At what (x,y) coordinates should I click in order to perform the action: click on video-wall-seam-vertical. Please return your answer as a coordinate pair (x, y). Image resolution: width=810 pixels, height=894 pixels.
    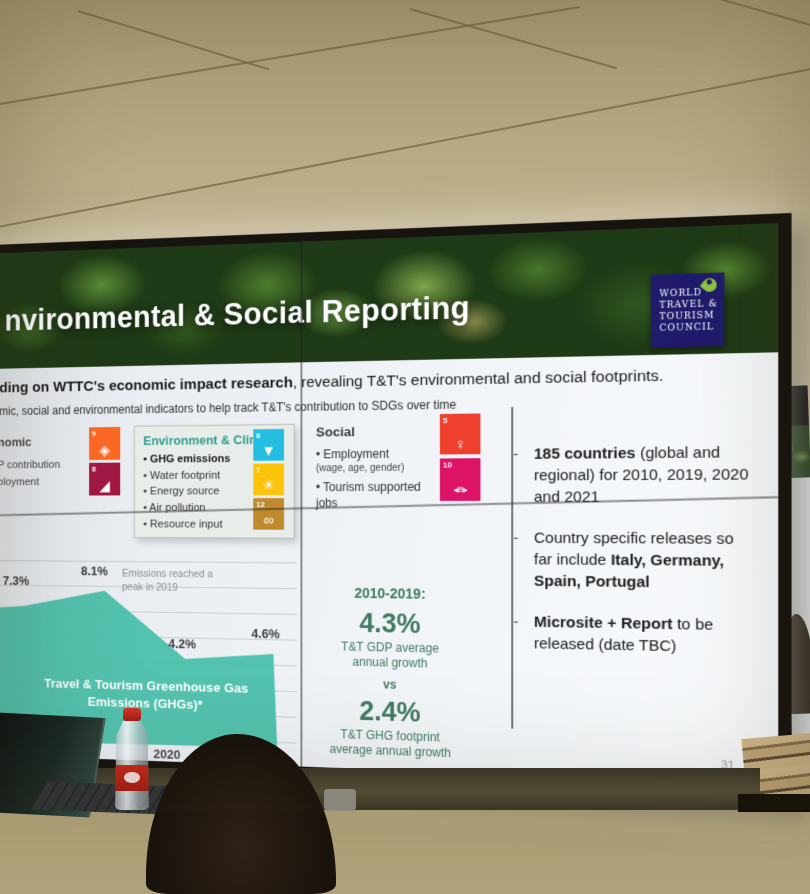
    Looking at the image, I should click on (301, 504).